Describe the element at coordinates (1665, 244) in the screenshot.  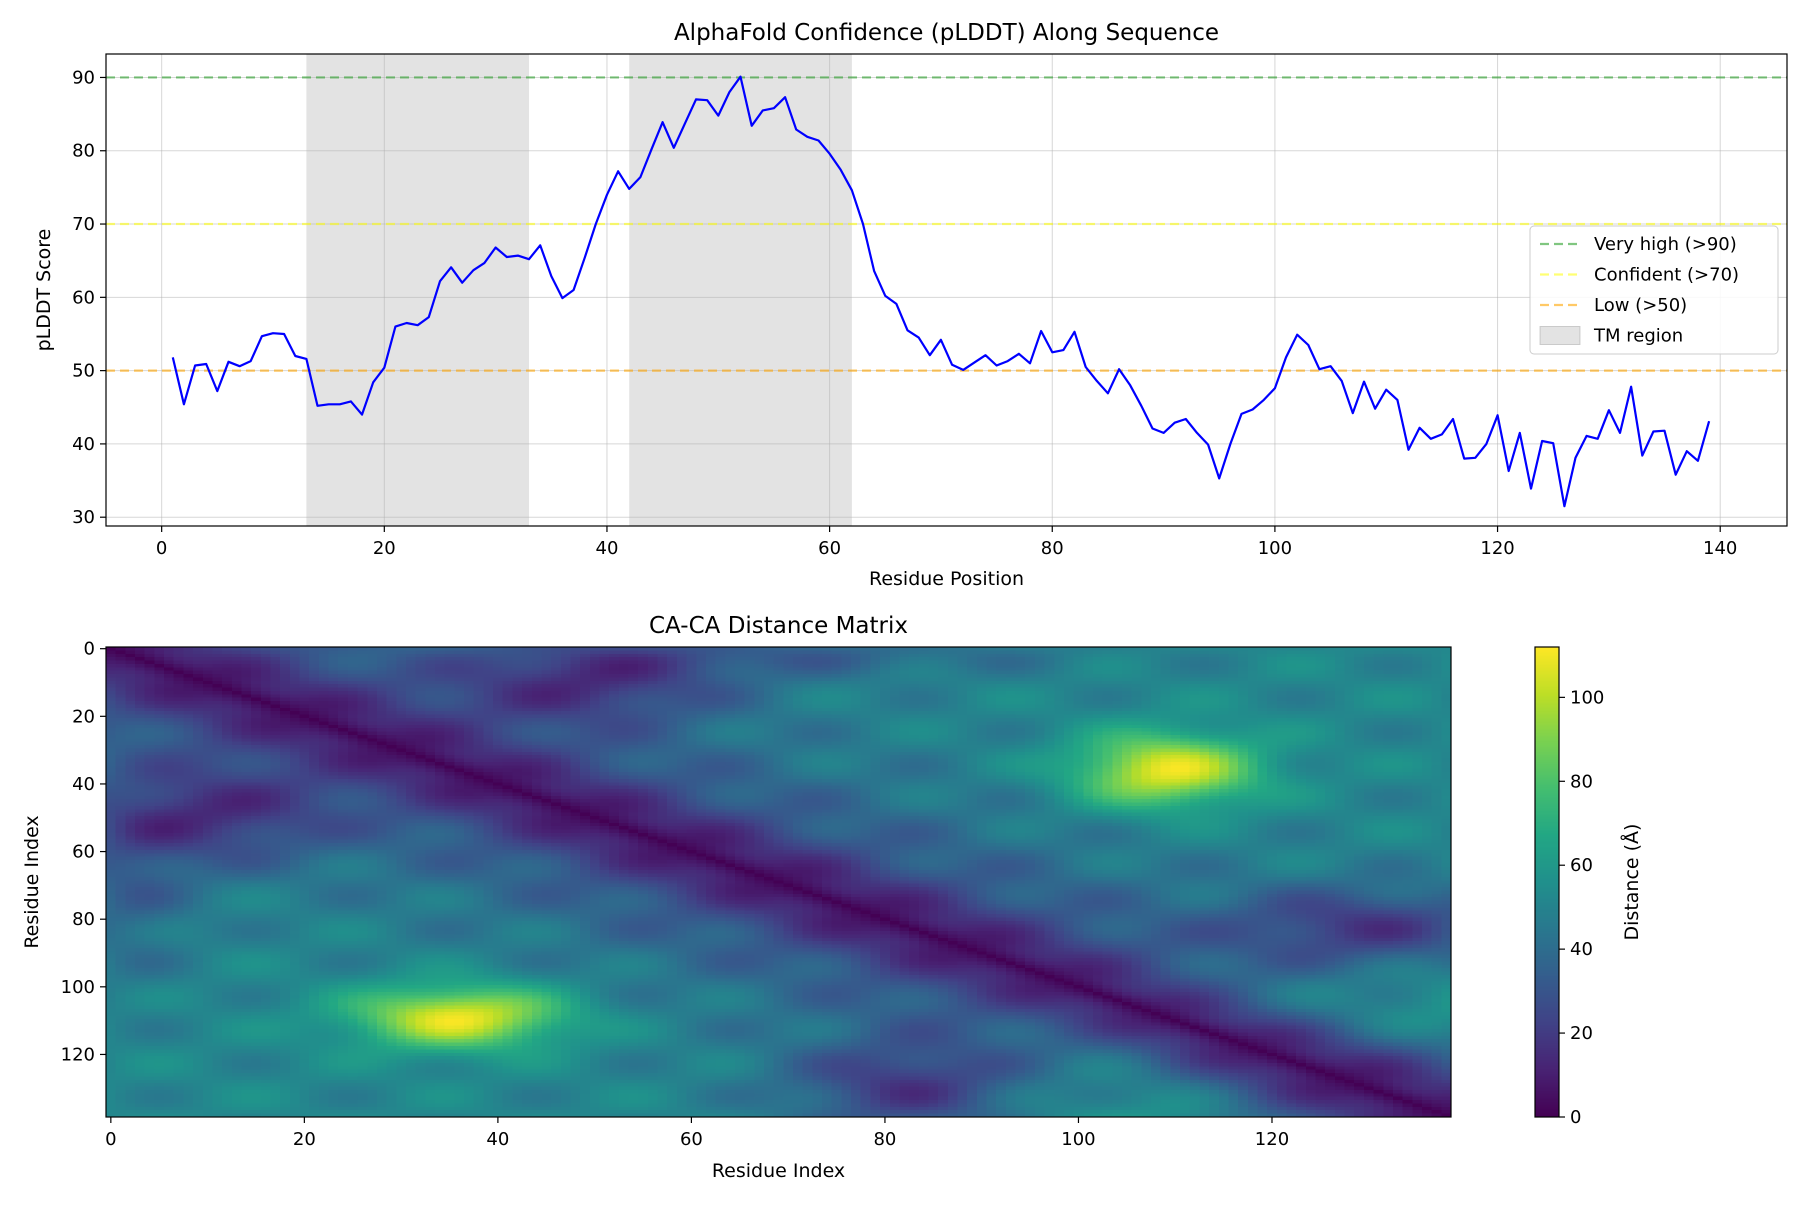
I see `legend-very-high-label: Very high (>90)` at that location.